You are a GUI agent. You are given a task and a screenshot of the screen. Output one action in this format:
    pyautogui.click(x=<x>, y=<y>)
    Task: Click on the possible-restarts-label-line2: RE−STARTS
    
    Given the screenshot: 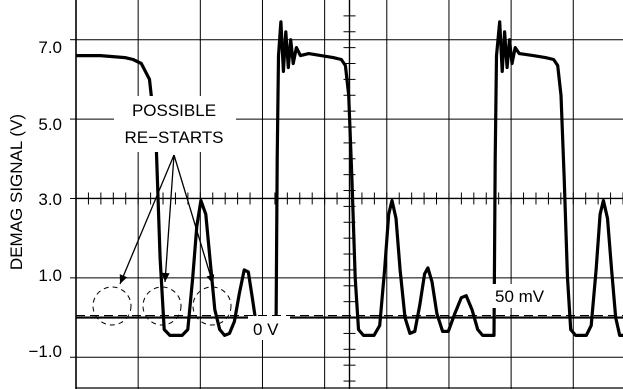 What is the action you would take?
    pyautogui.click(x=173, y=137)
    